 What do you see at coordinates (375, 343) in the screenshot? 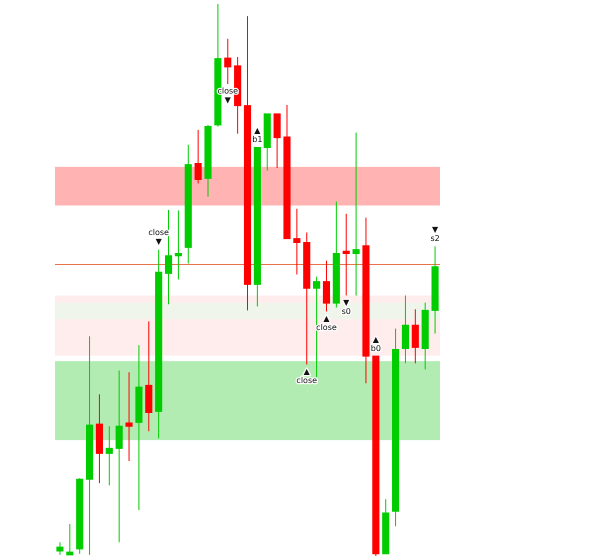
I see `annotation: ▲ b0` at bounding box center [375, 343].